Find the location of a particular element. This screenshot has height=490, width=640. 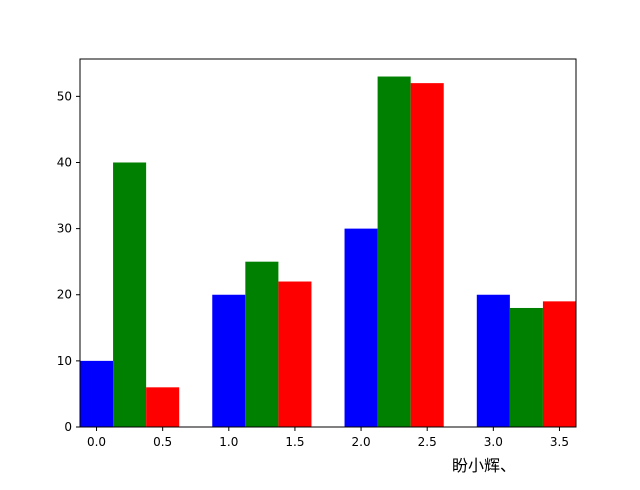

x-tick-label: 0.5 is located at coordinates (162, 442).